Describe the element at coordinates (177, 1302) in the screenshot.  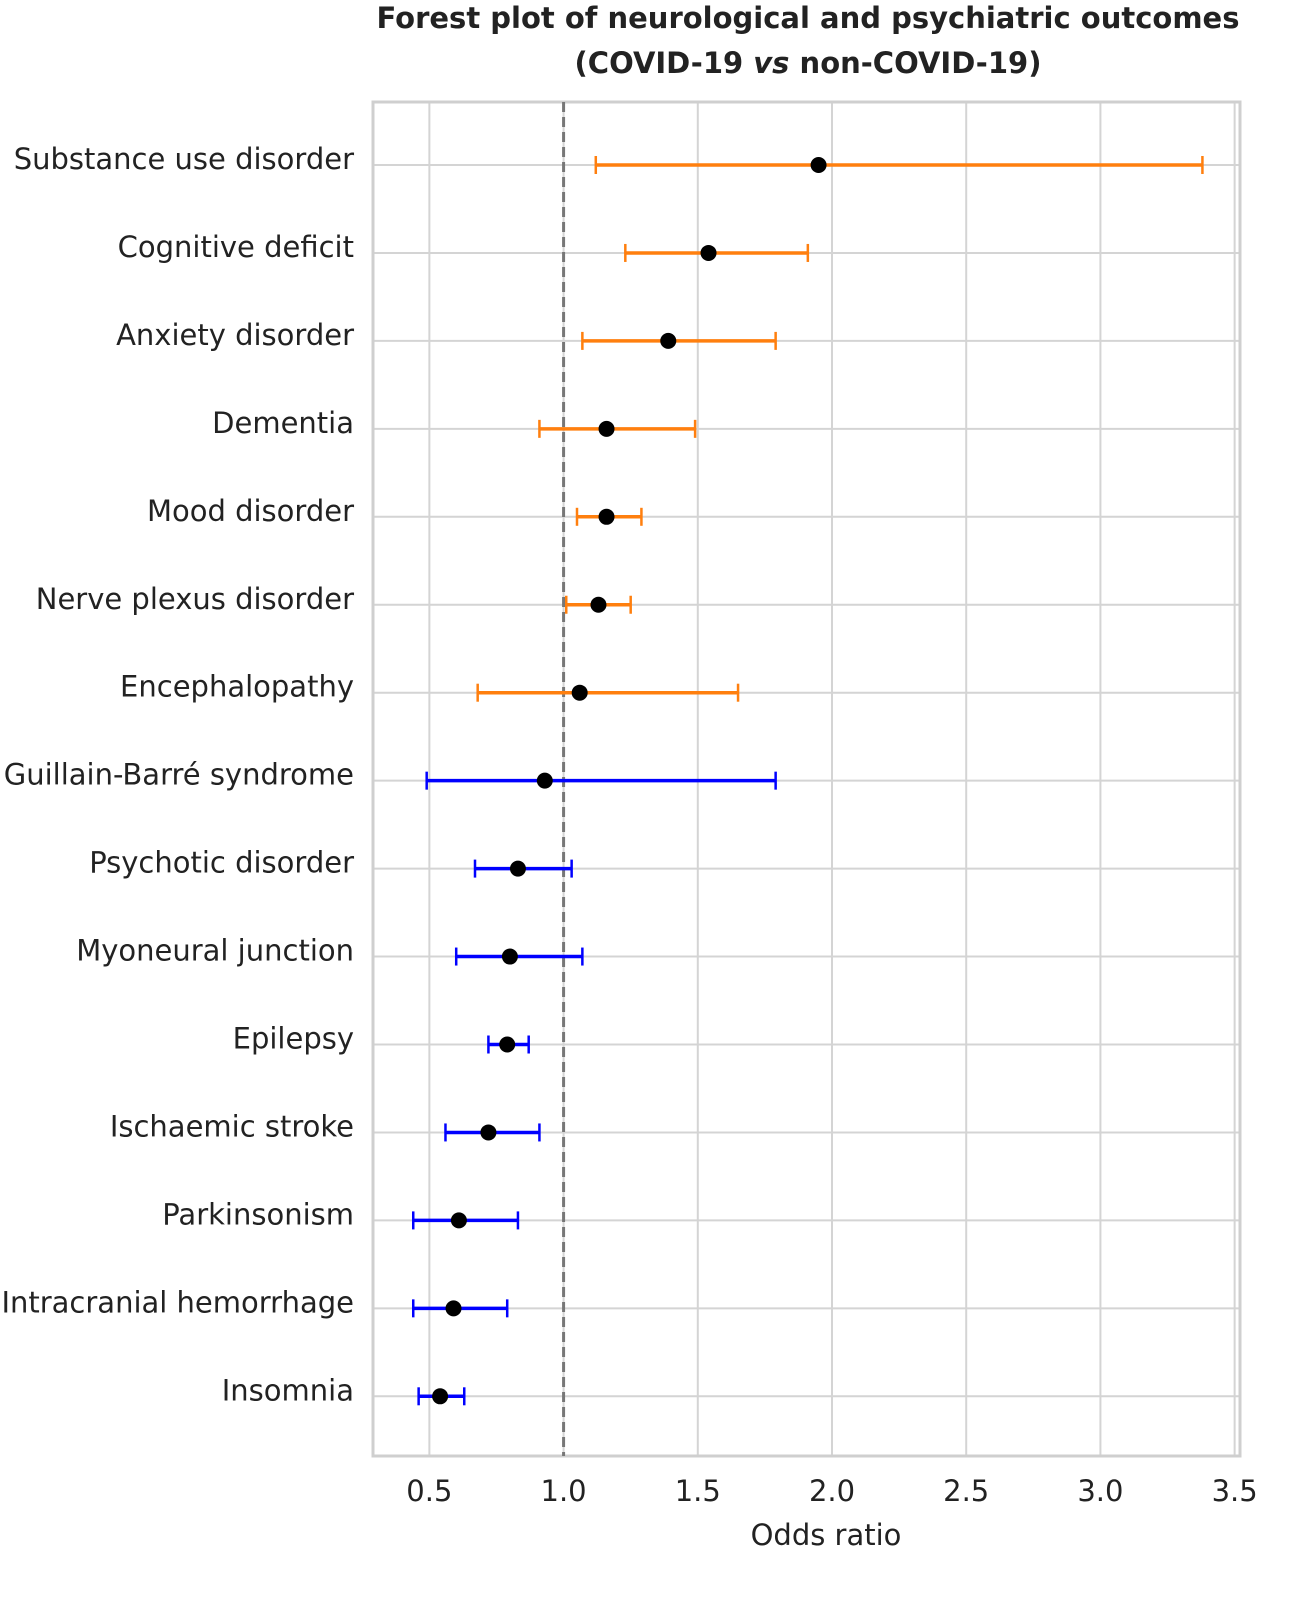
I see `y-tick-label: Intracranial hemorrhage` at that location.